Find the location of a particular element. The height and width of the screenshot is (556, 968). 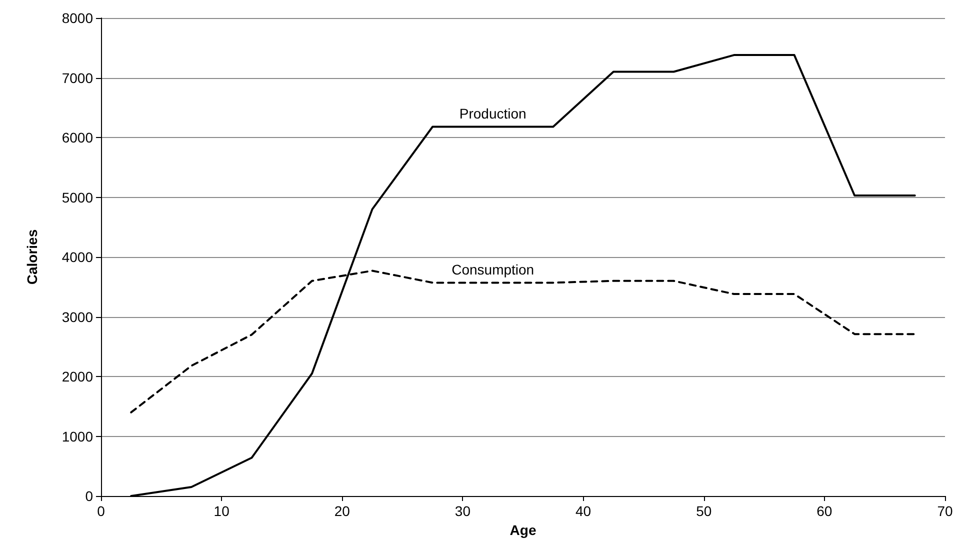

x-tick-label: 30 is located at coordinates (462, 511).